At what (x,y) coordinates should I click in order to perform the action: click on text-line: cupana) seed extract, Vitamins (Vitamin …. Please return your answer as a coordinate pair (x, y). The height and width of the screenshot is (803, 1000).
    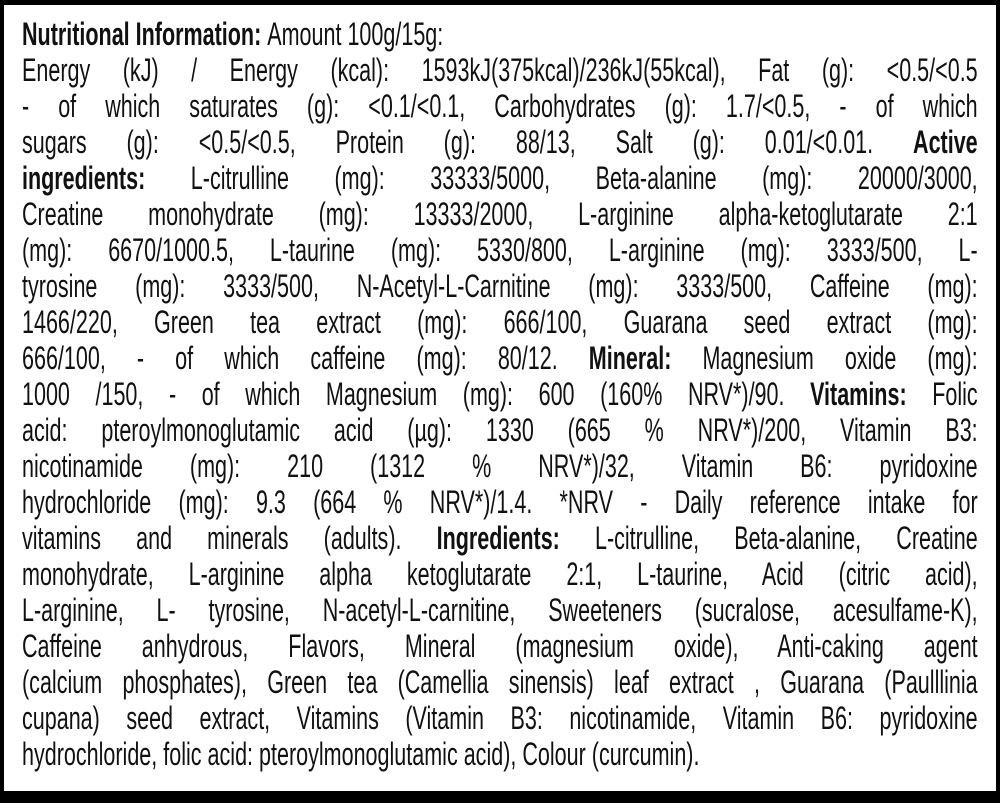
    Looking at the image, I should click on (500, 718).